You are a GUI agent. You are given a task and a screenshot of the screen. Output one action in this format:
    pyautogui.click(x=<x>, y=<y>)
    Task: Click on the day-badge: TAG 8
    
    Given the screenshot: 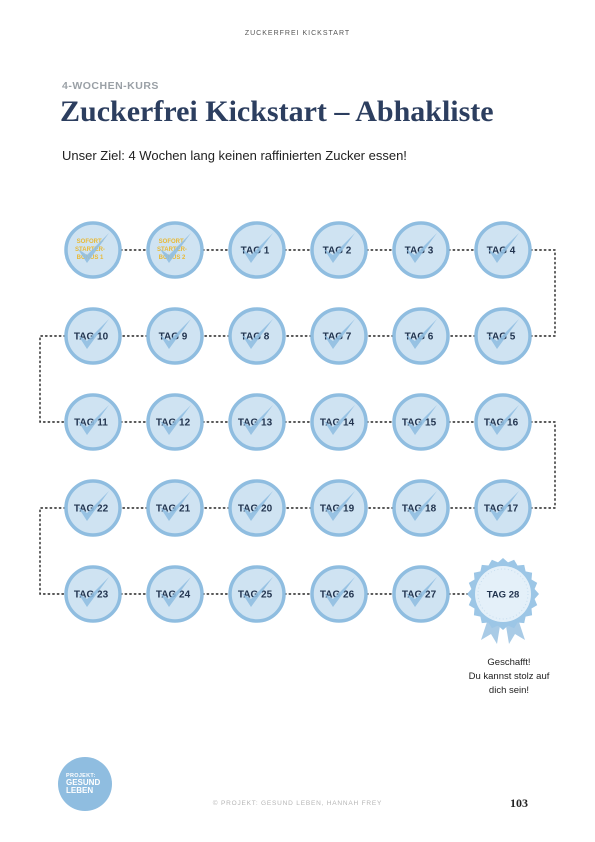 What is the action you would take?
    pyautogui.click(x=257, y=336)
    